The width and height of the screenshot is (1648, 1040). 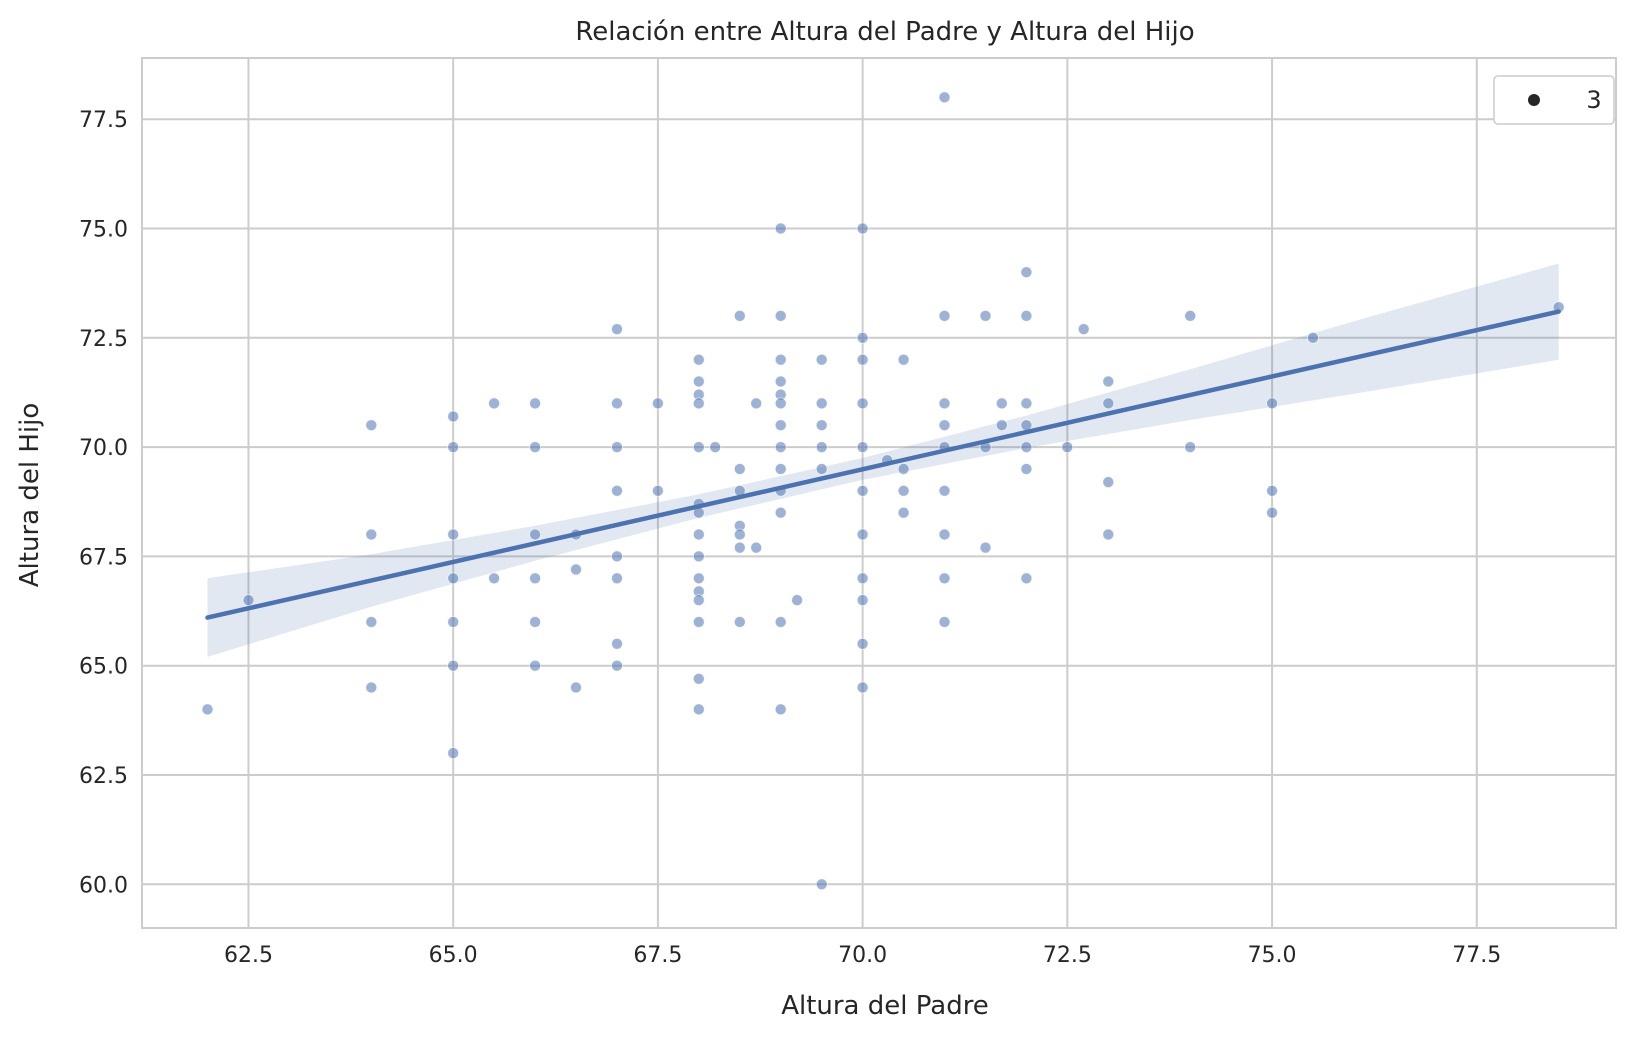 I want to click on y-tick-label: 70.0, so click(x=103, y=448).